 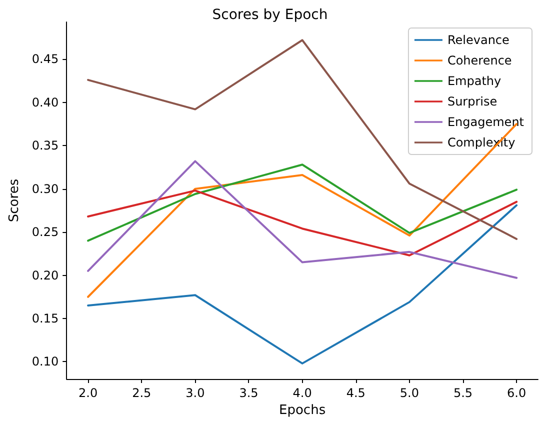 I want to click on x-tick-label: 5.0, so click(x=409, y=393).